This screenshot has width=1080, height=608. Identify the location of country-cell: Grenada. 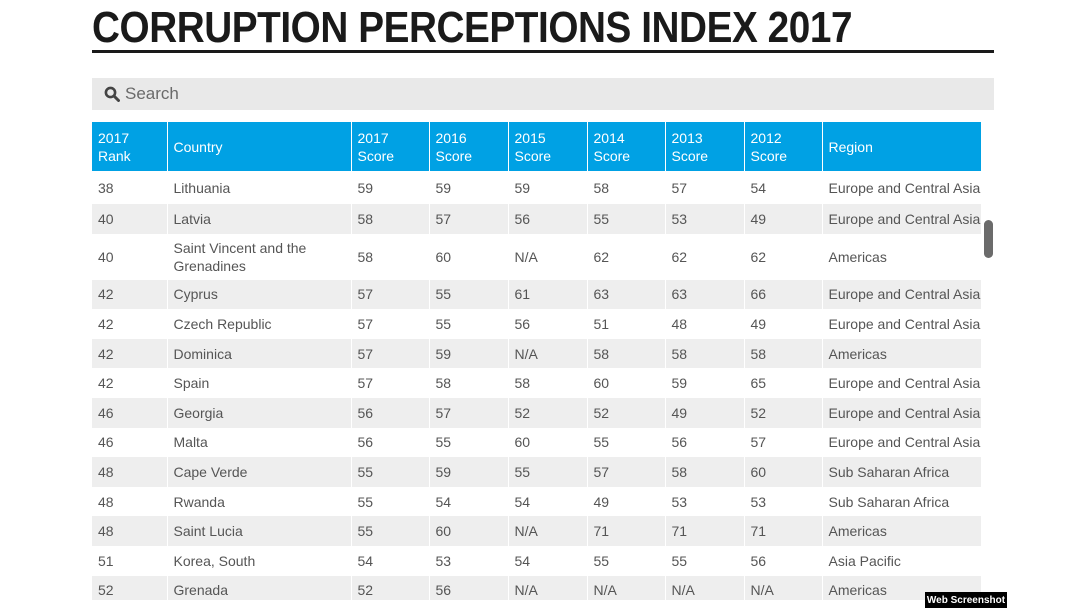
(259, 587).